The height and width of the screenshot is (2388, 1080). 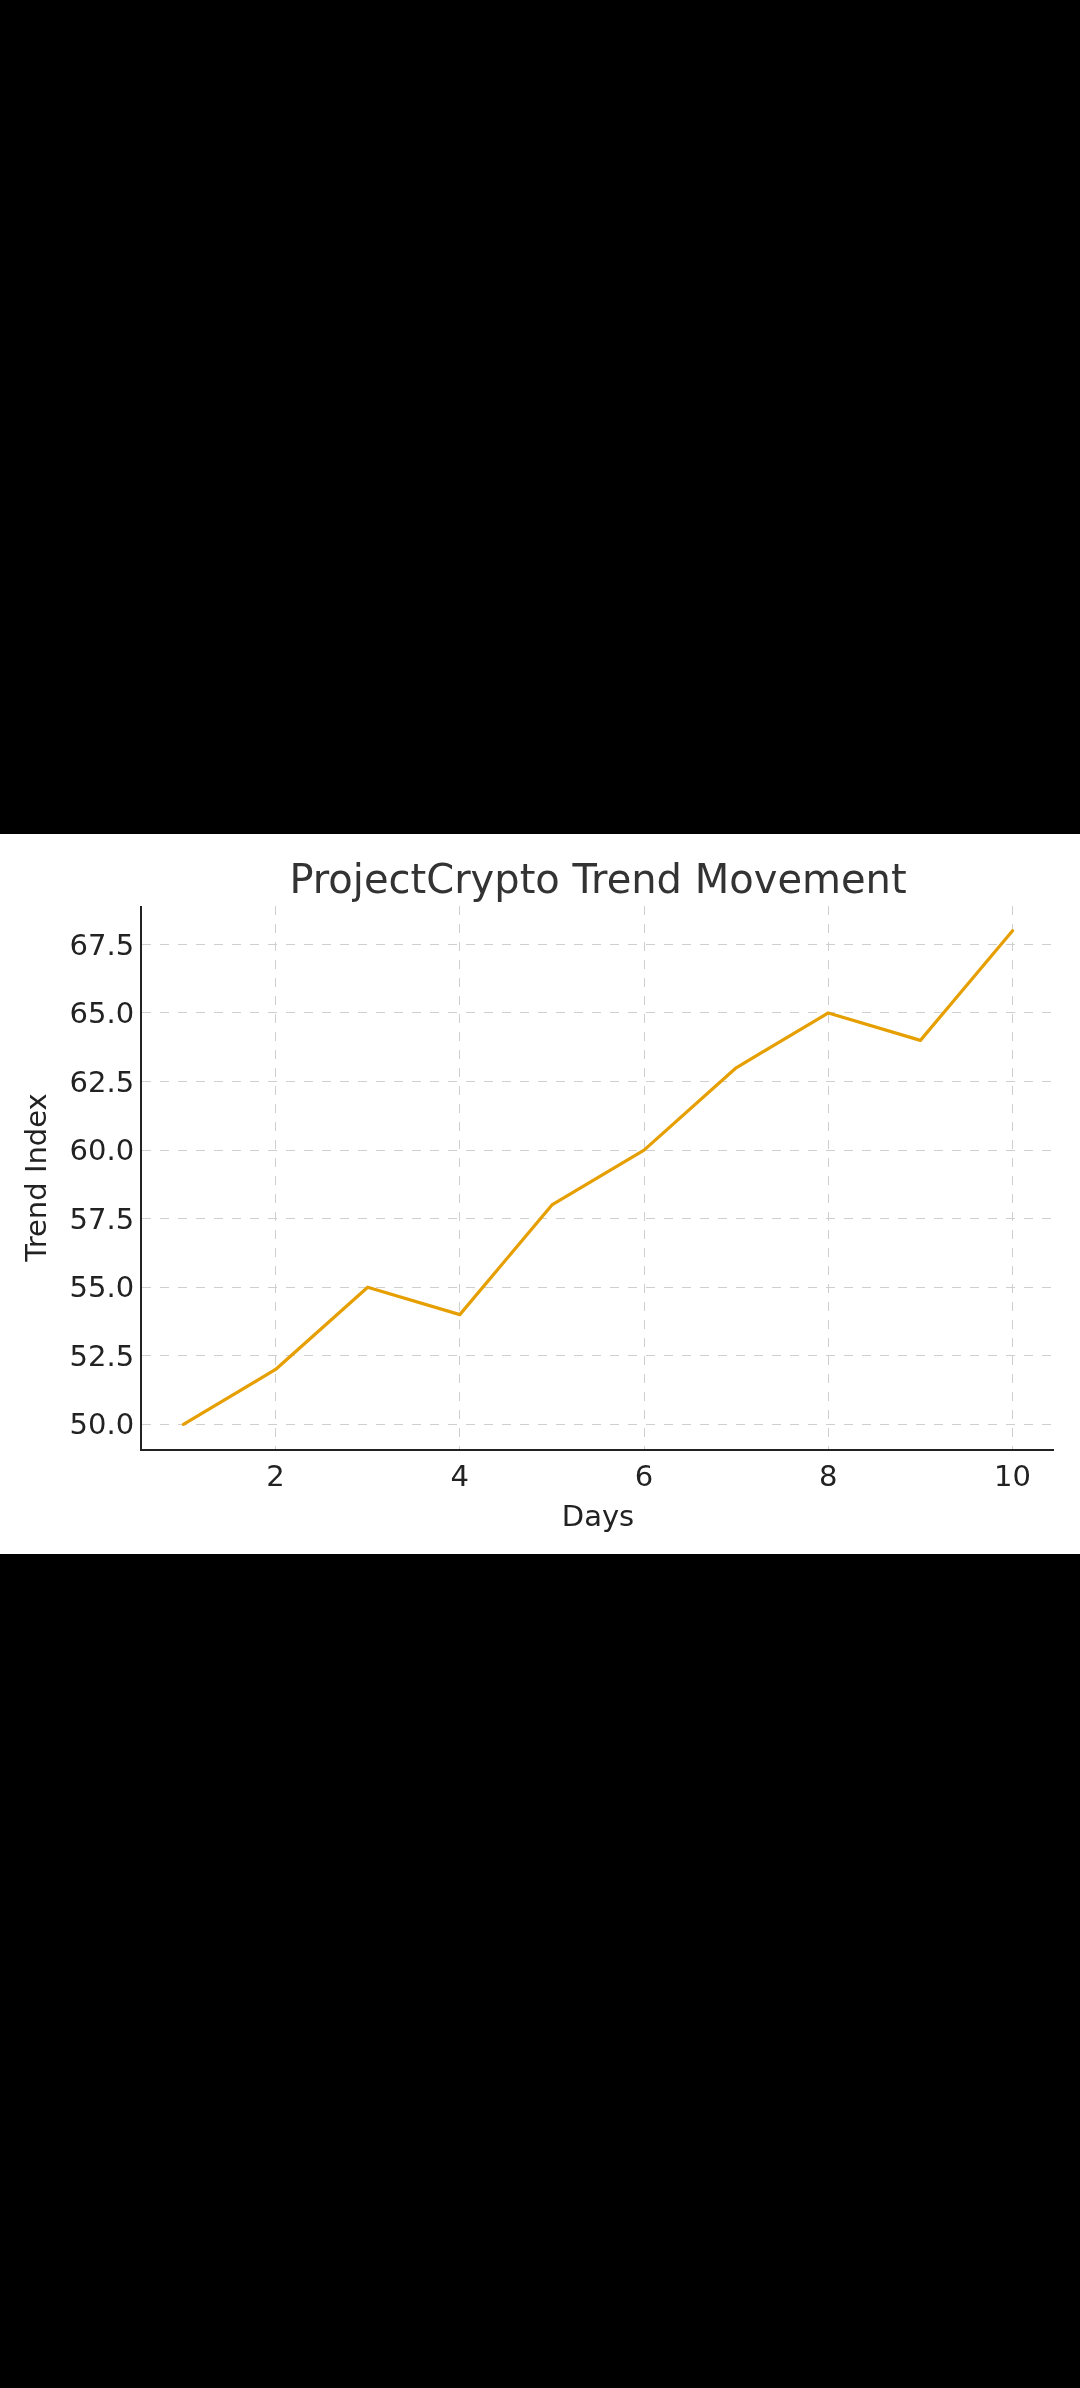 I want to click on y-tick-label: 50.0, so click(x=102, y=1424).